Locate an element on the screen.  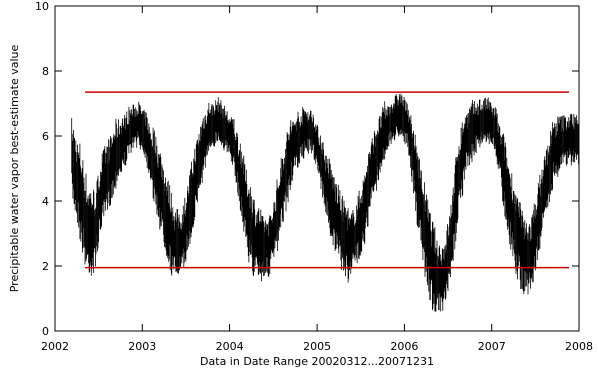
y-tick-label: 4 is located at coordinates (45, 201).